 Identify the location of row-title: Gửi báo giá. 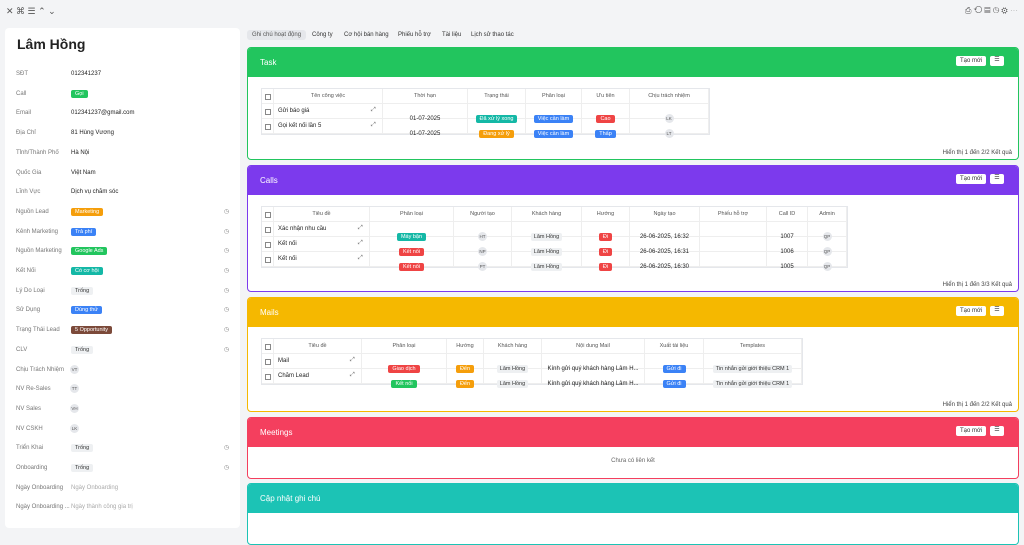
(294, 111).